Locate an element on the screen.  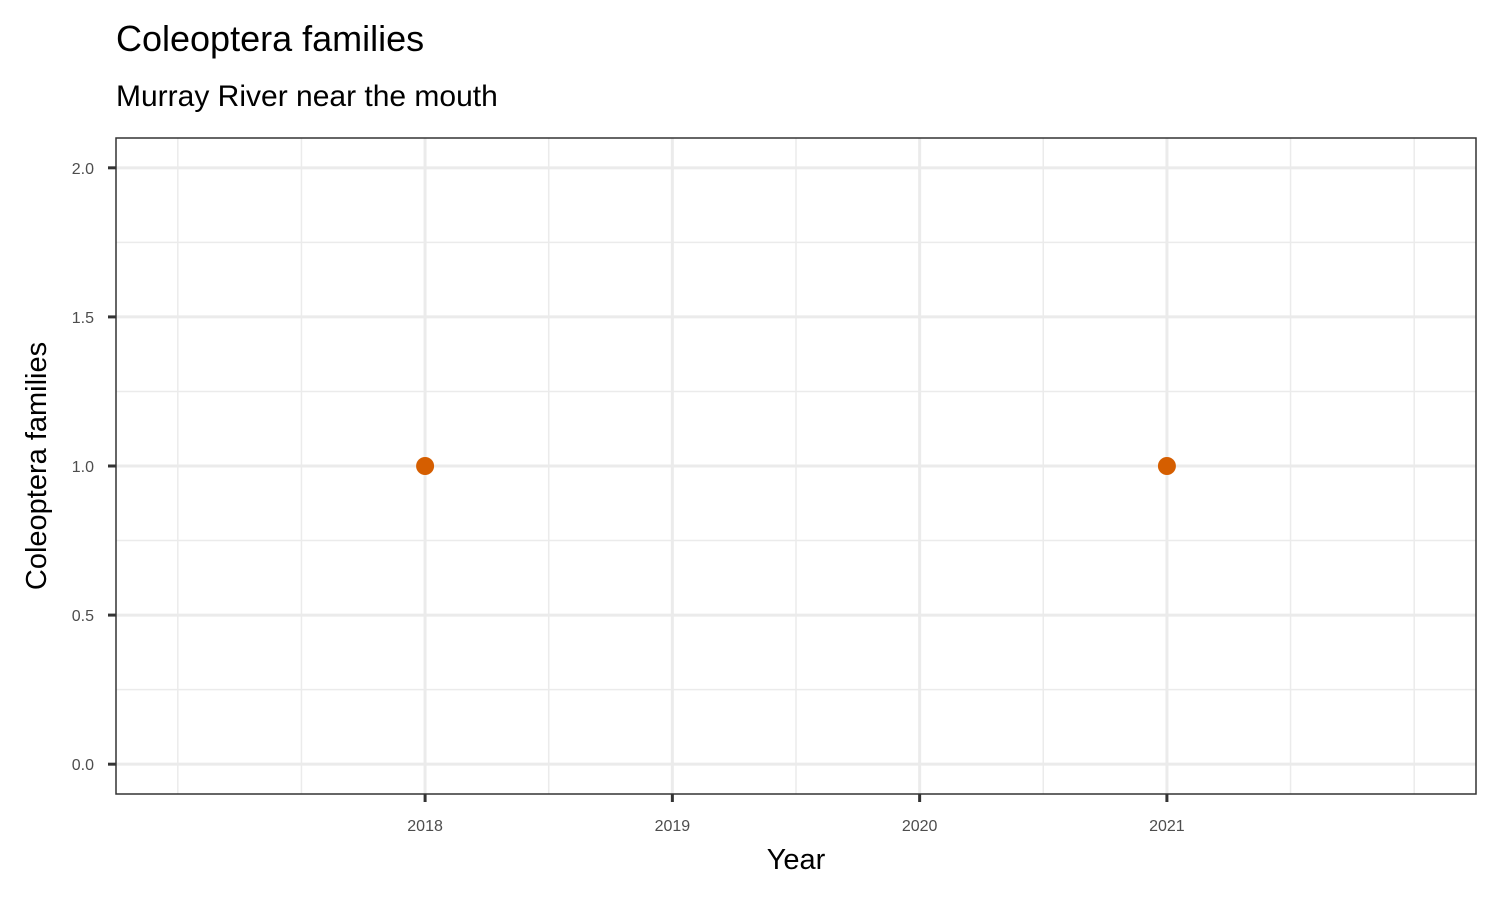
x-tick-label: 2020 is located at coordinates (920, 826).